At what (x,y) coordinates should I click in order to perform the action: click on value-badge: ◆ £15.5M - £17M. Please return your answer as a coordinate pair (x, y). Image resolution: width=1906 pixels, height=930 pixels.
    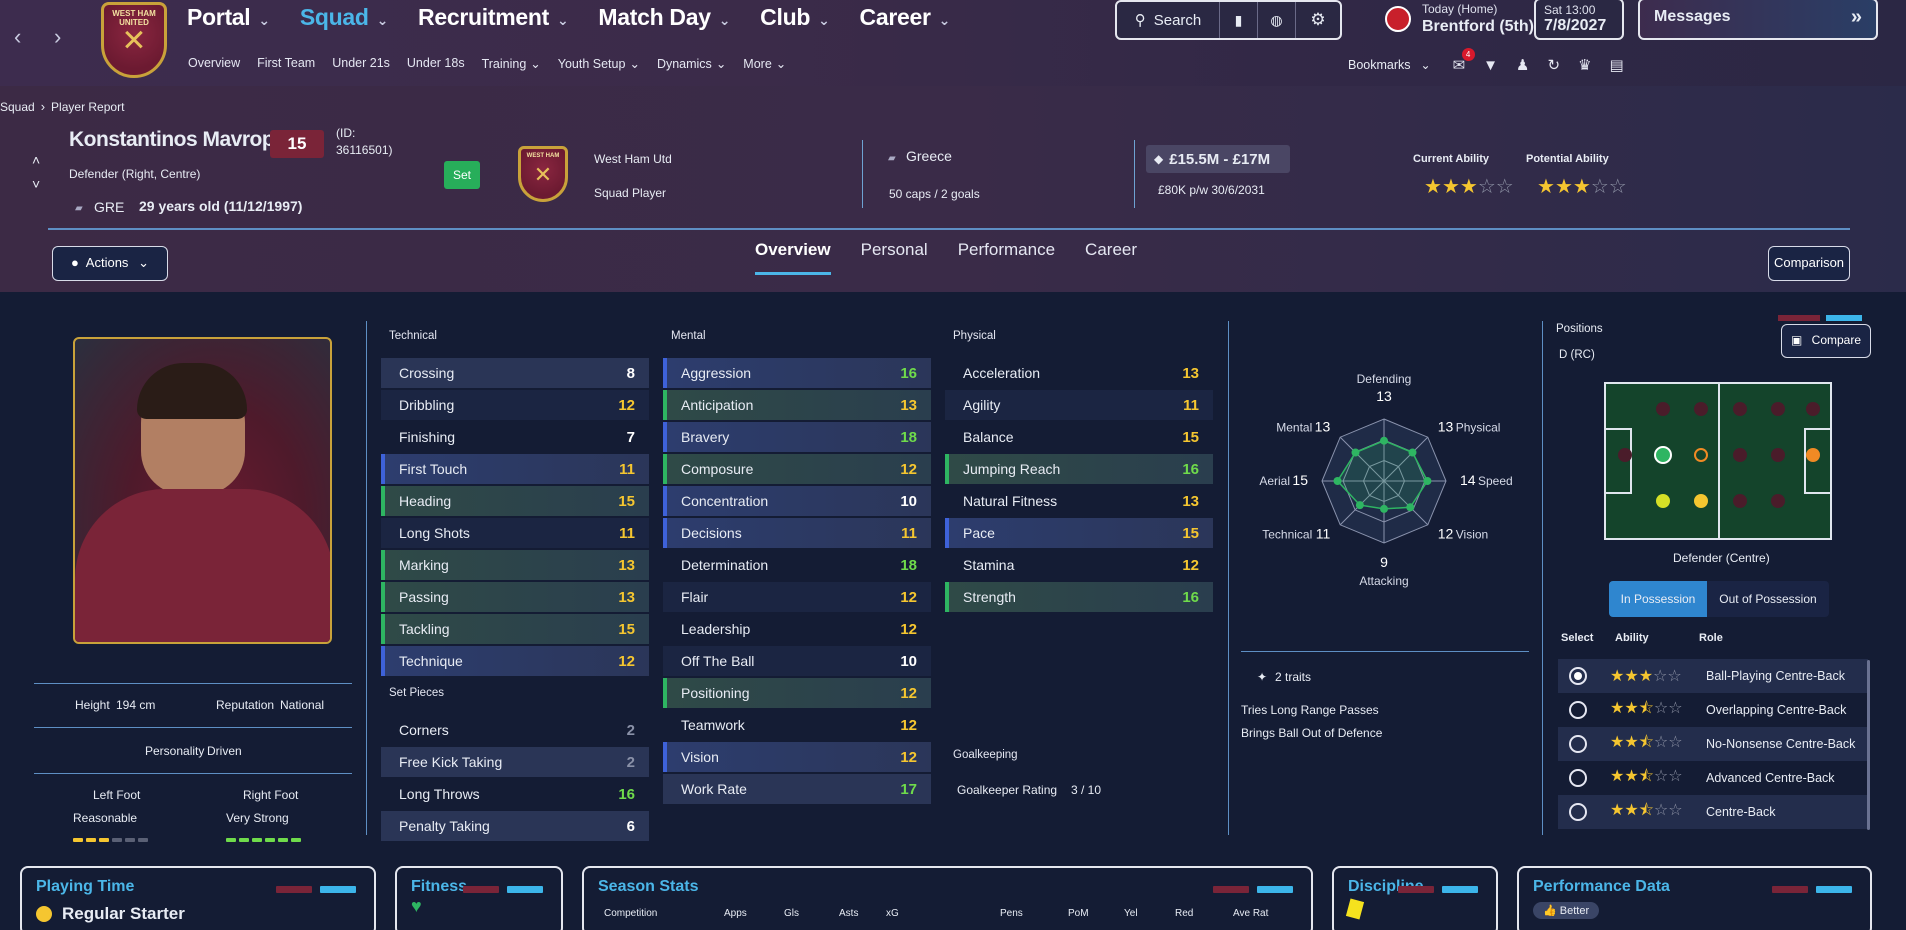
    Looking at the image, I should click on (1218, 159).